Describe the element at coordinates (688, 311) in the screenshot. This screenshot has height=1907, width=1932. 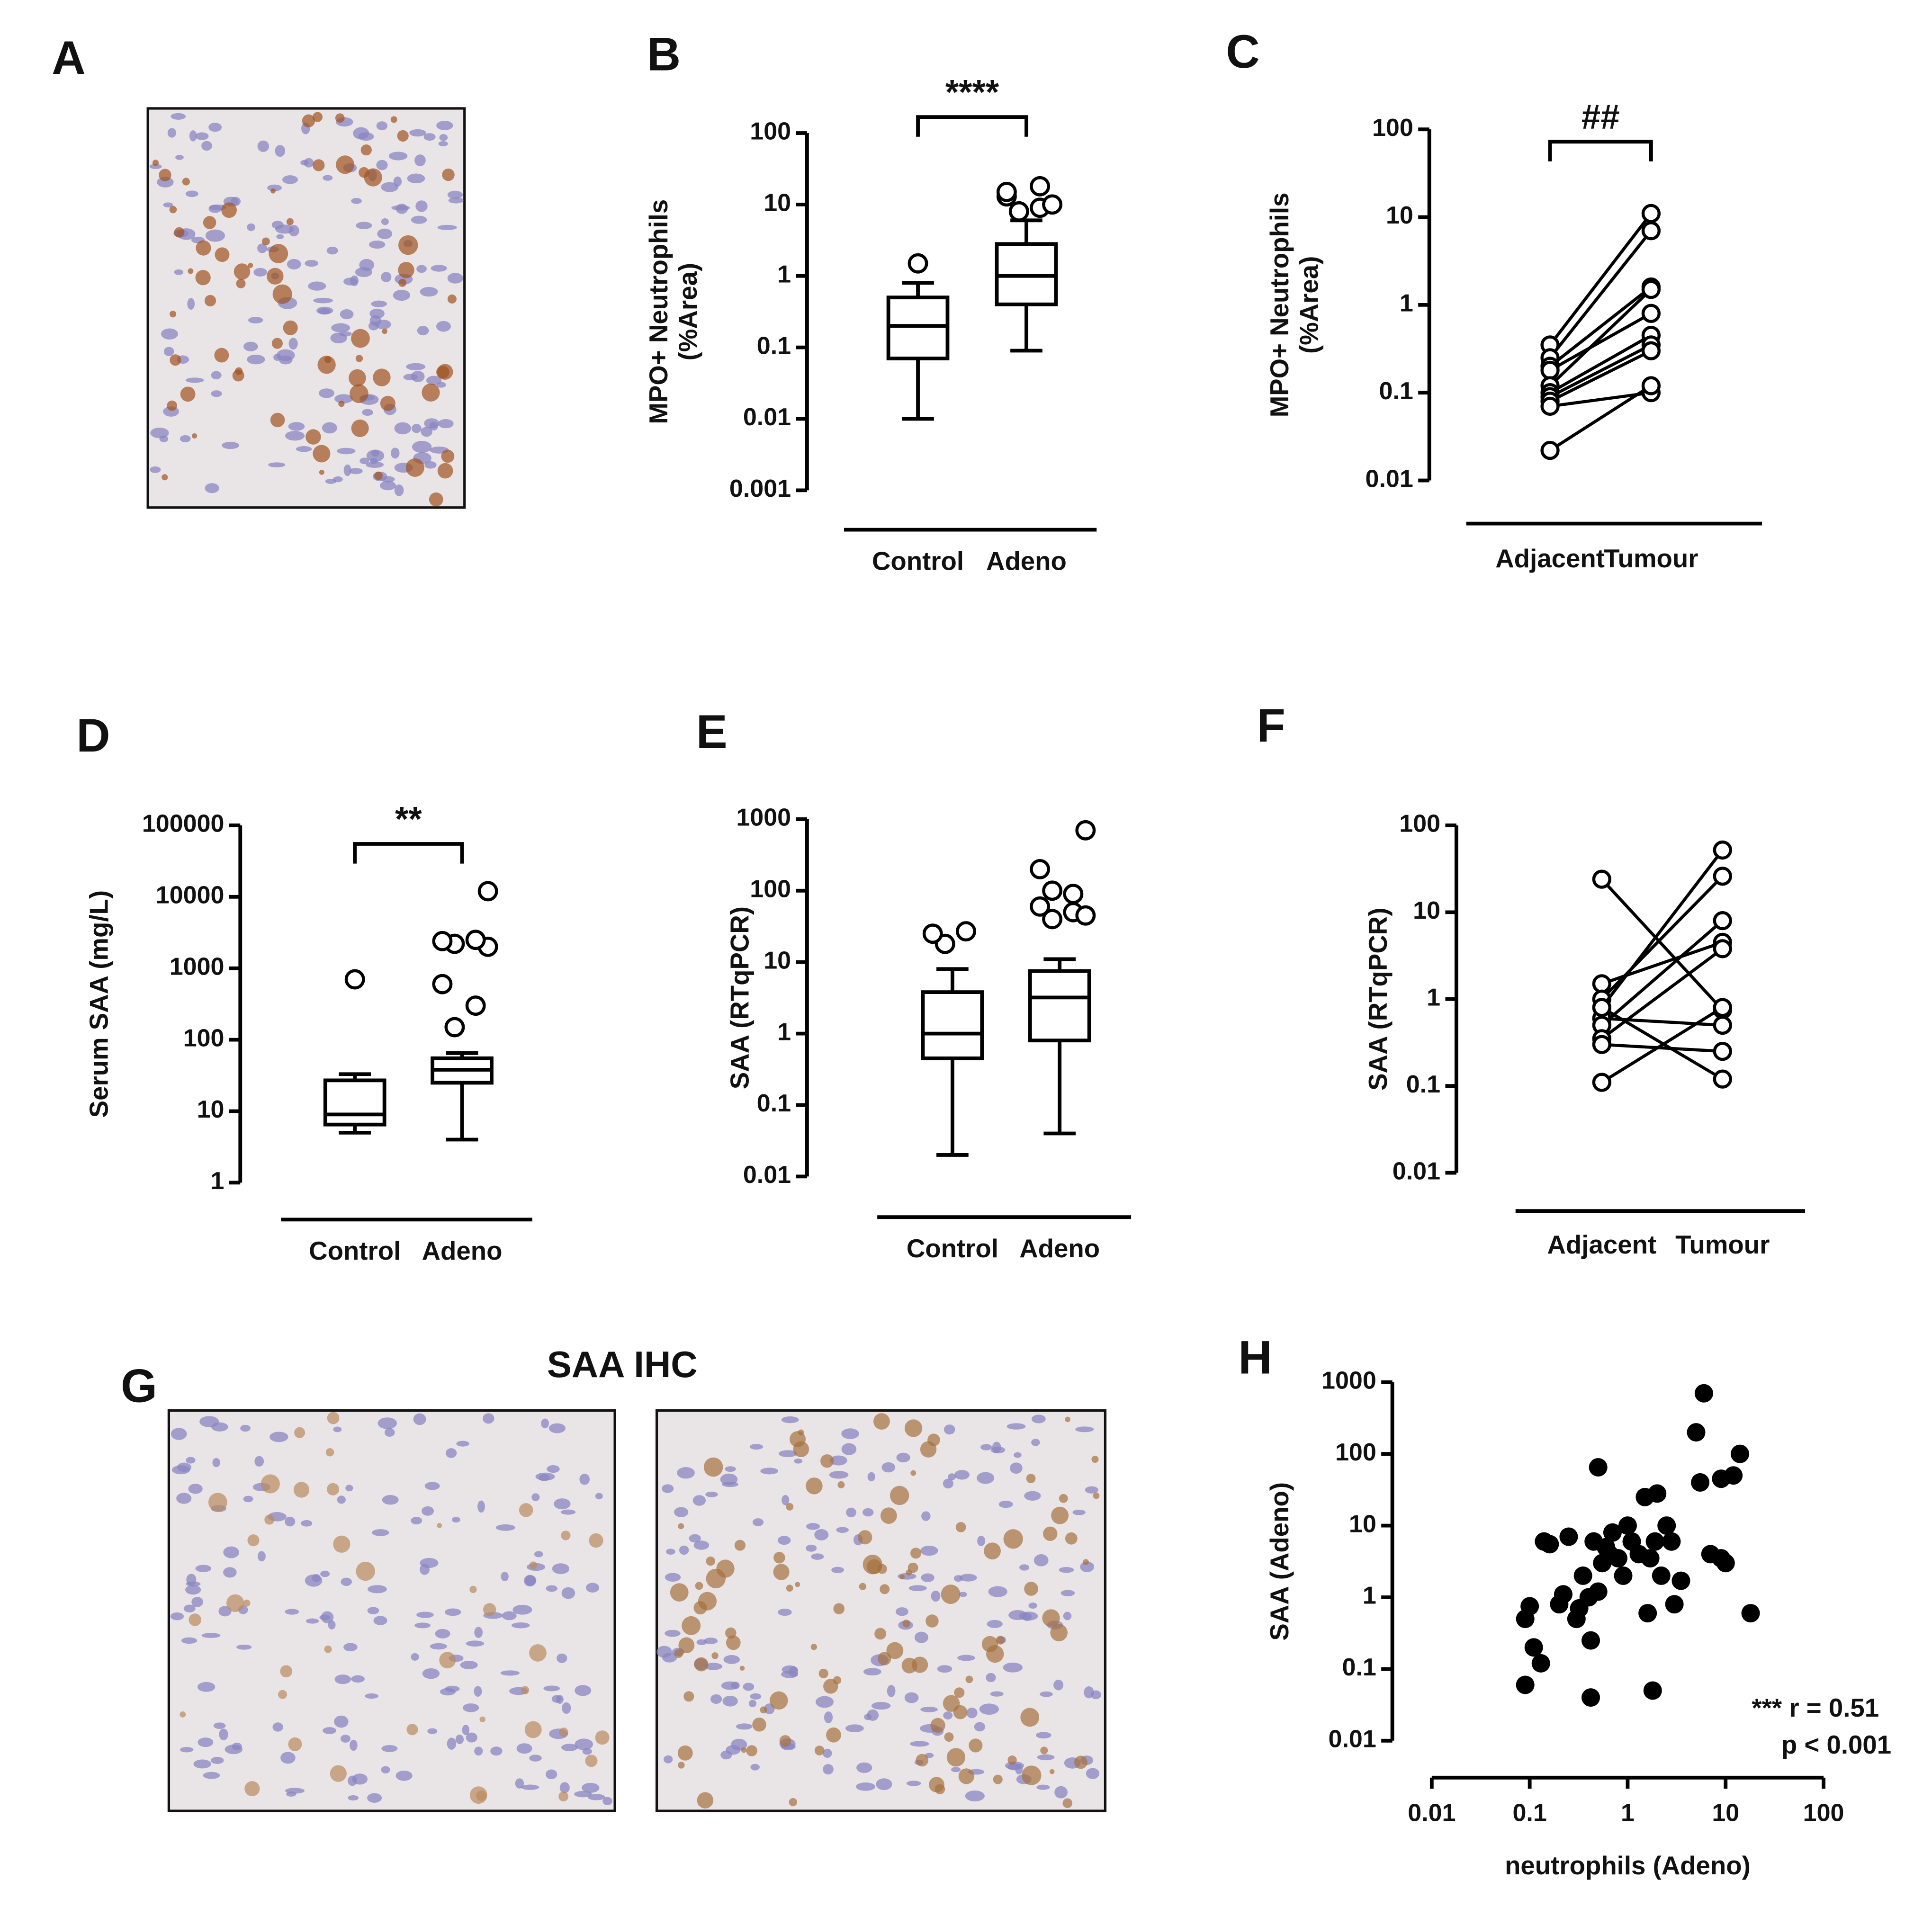
I see `y-axis-label: (%Area)` at that location.